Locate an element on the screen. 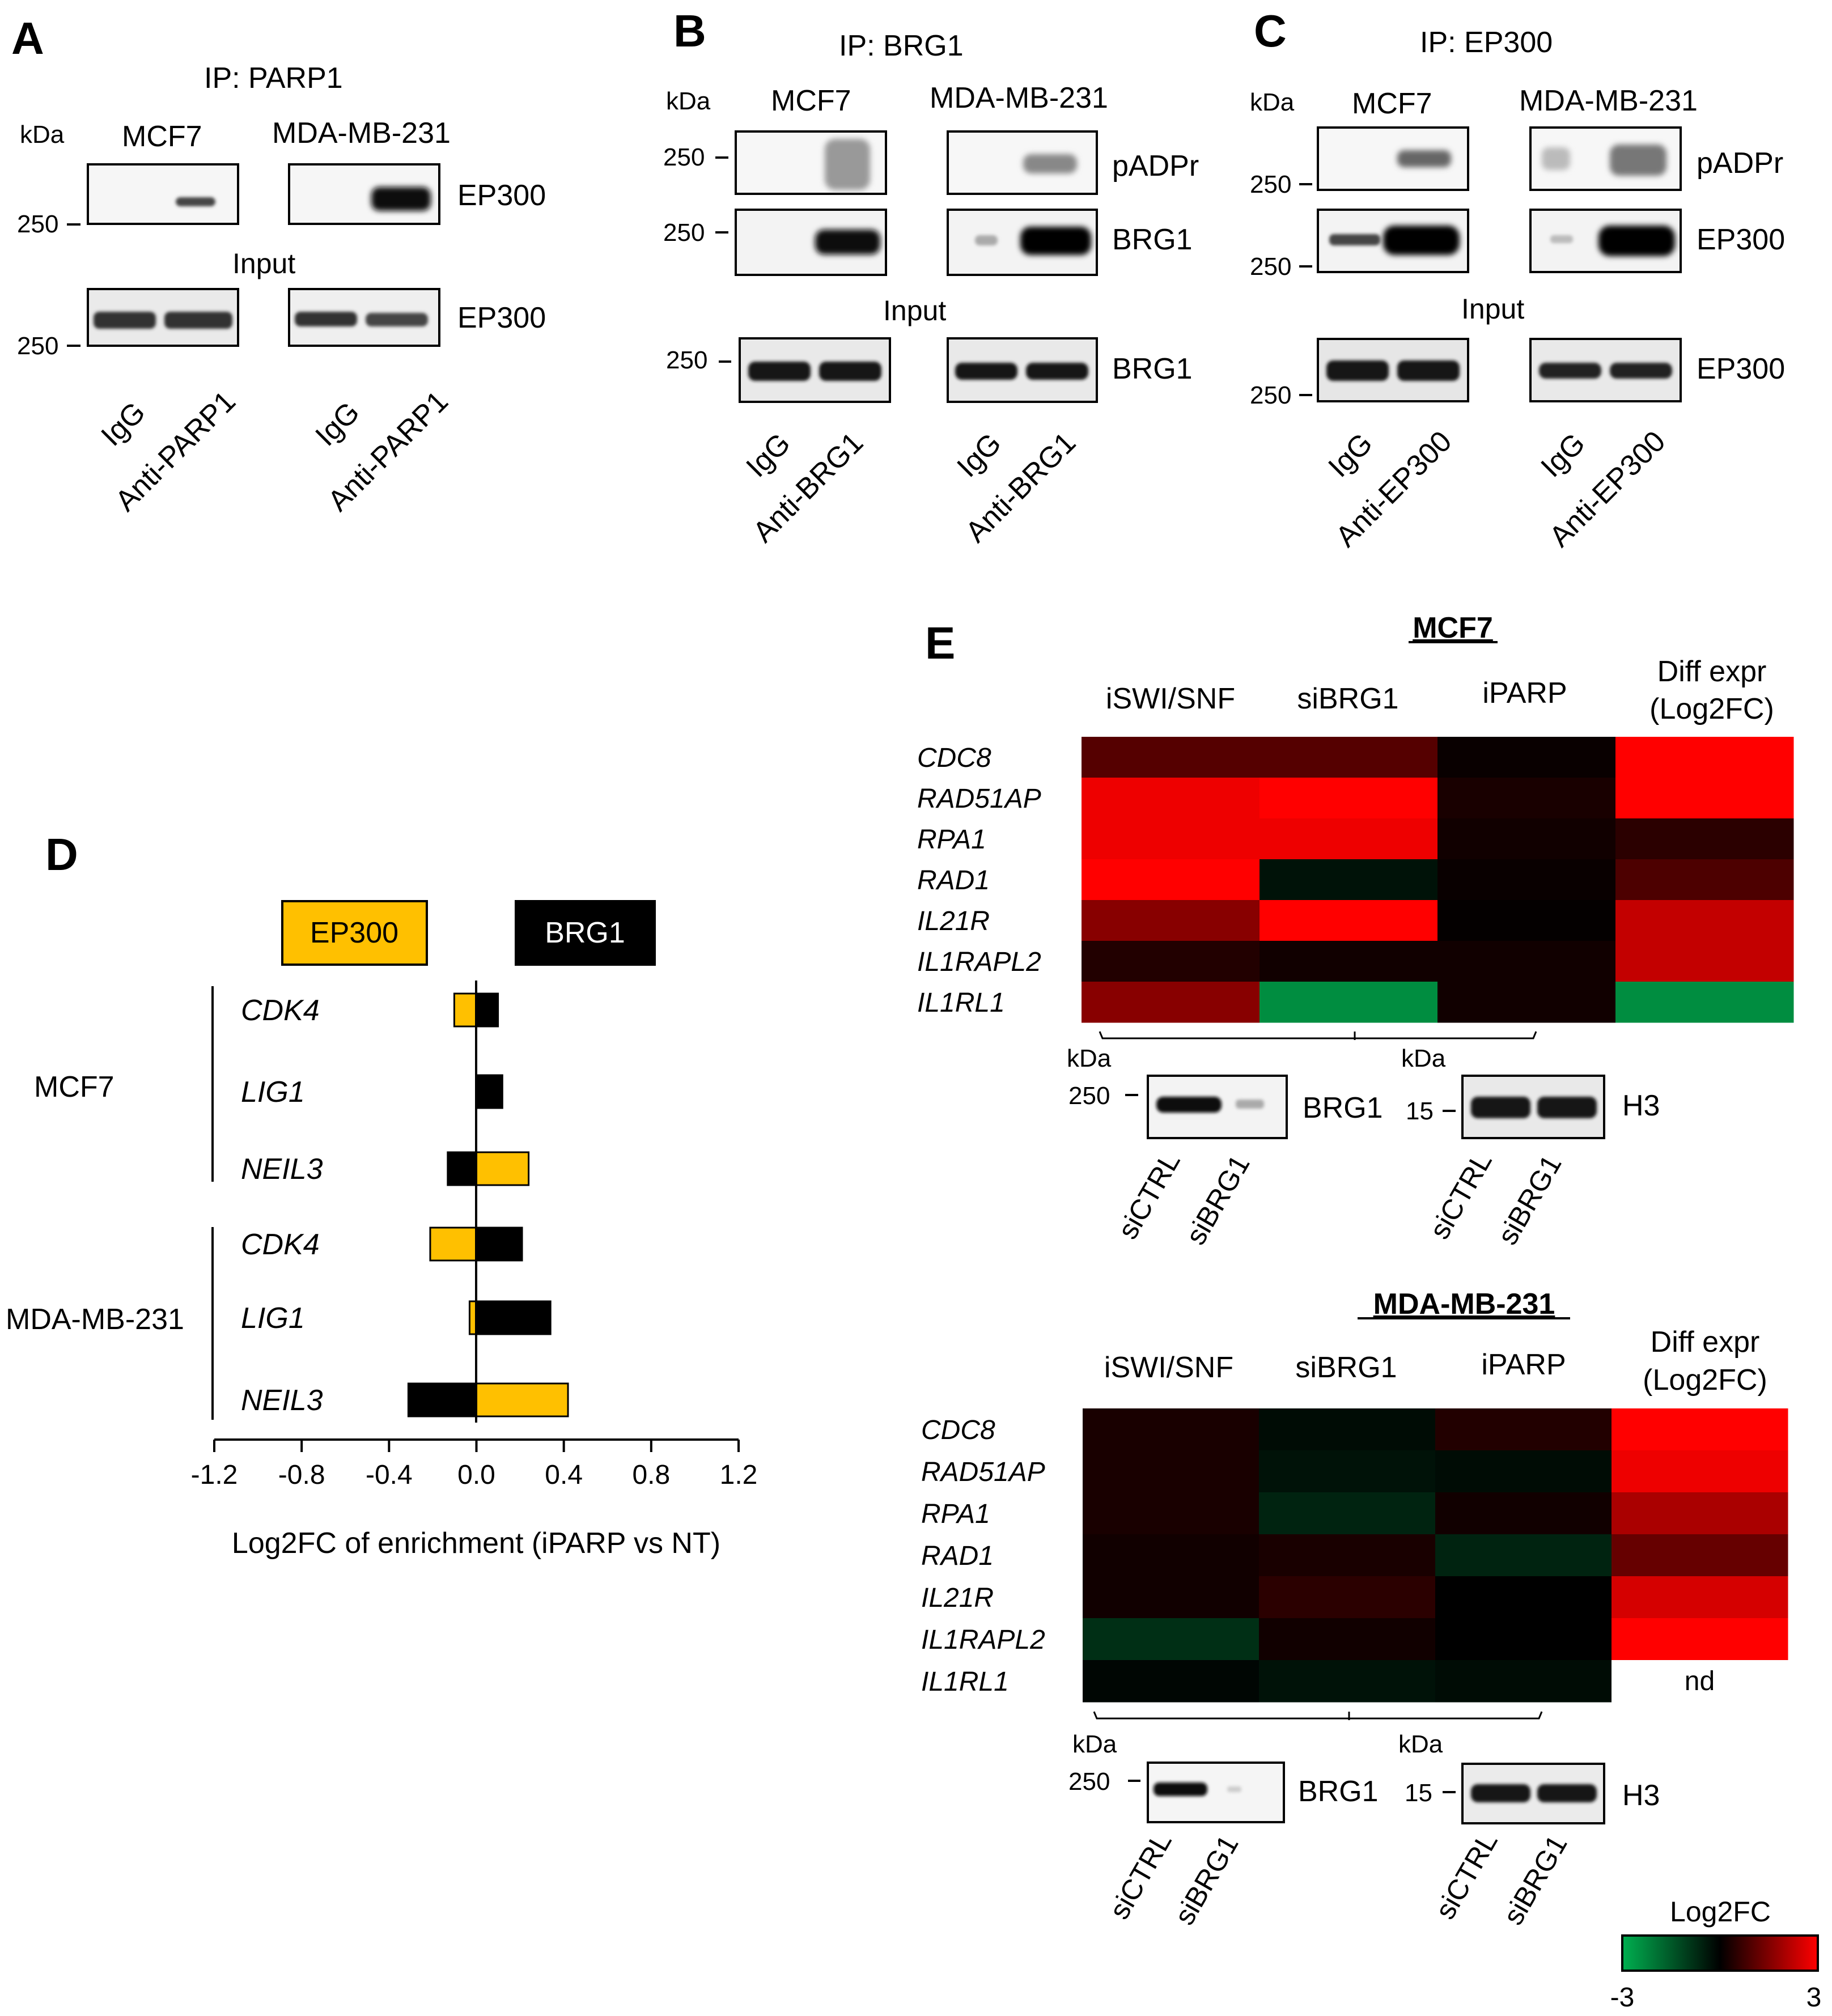 The width and height of the screenshot is (1832, 2016). panel-c-input-label: Input is located at coordinates (1492, 309).